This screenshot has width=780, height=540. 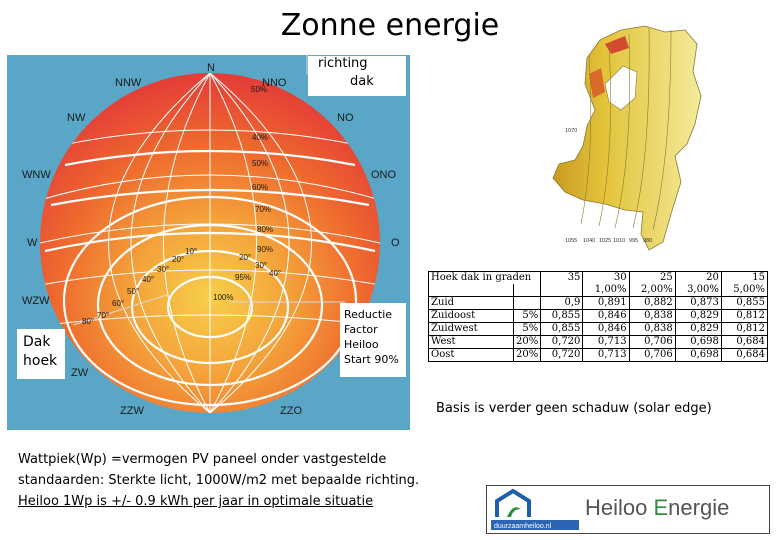 I want to click on map-hotspot, so click(x=617, y=45).